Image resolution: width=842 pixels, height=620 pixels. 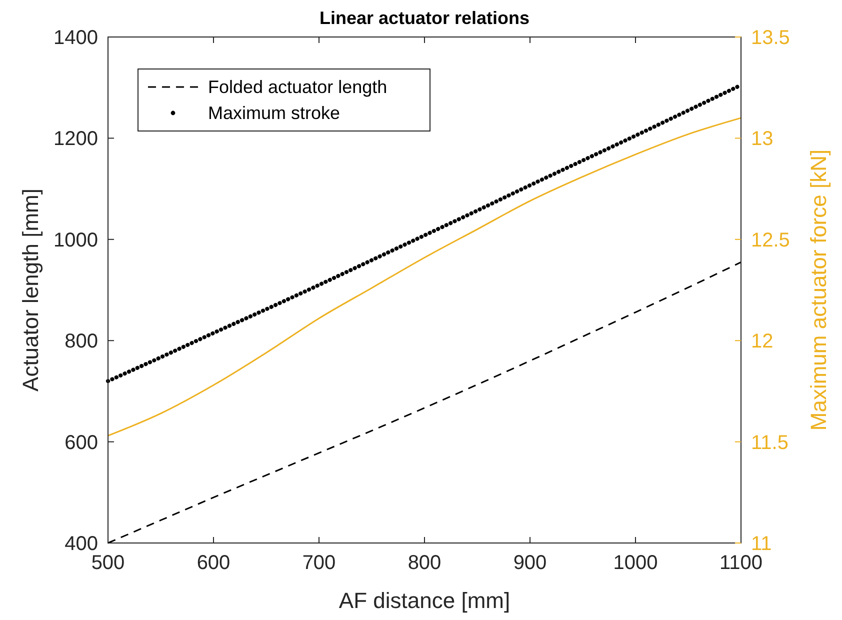 I want to click on legend-label: Folded actuator length, so click(x=298, y=87).